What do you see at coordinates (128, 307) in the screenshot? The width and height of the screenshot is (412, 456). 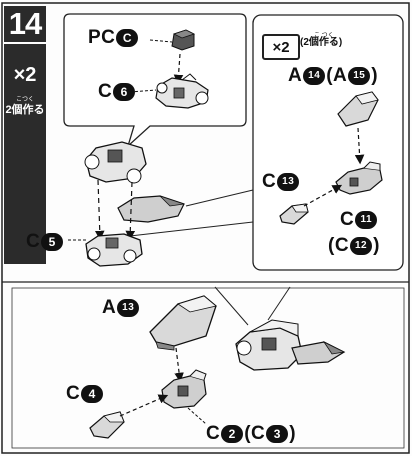 I see `label-a13-num: 13` at bounding box center [128, 307].